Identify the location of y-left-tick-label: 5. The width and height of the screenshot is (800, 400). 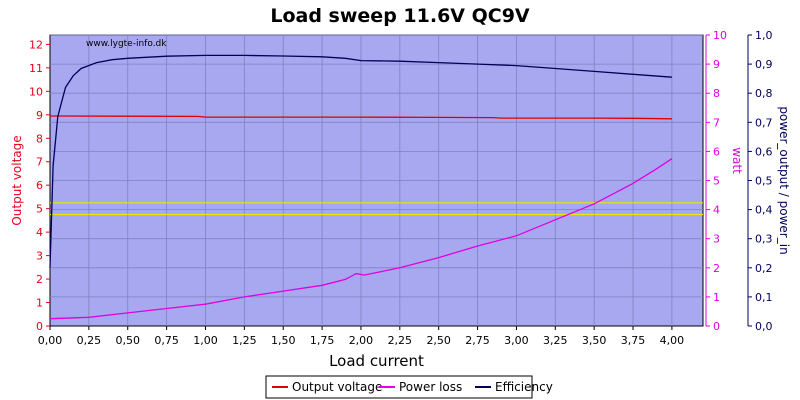
(39, 209).